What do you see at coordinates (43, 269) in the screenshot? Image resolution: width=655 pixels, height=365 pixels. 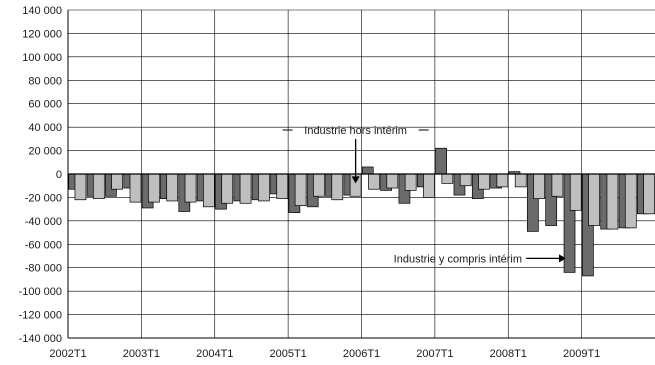 I see `y-tick-label: -80 000` at bounding box center [43, 269].